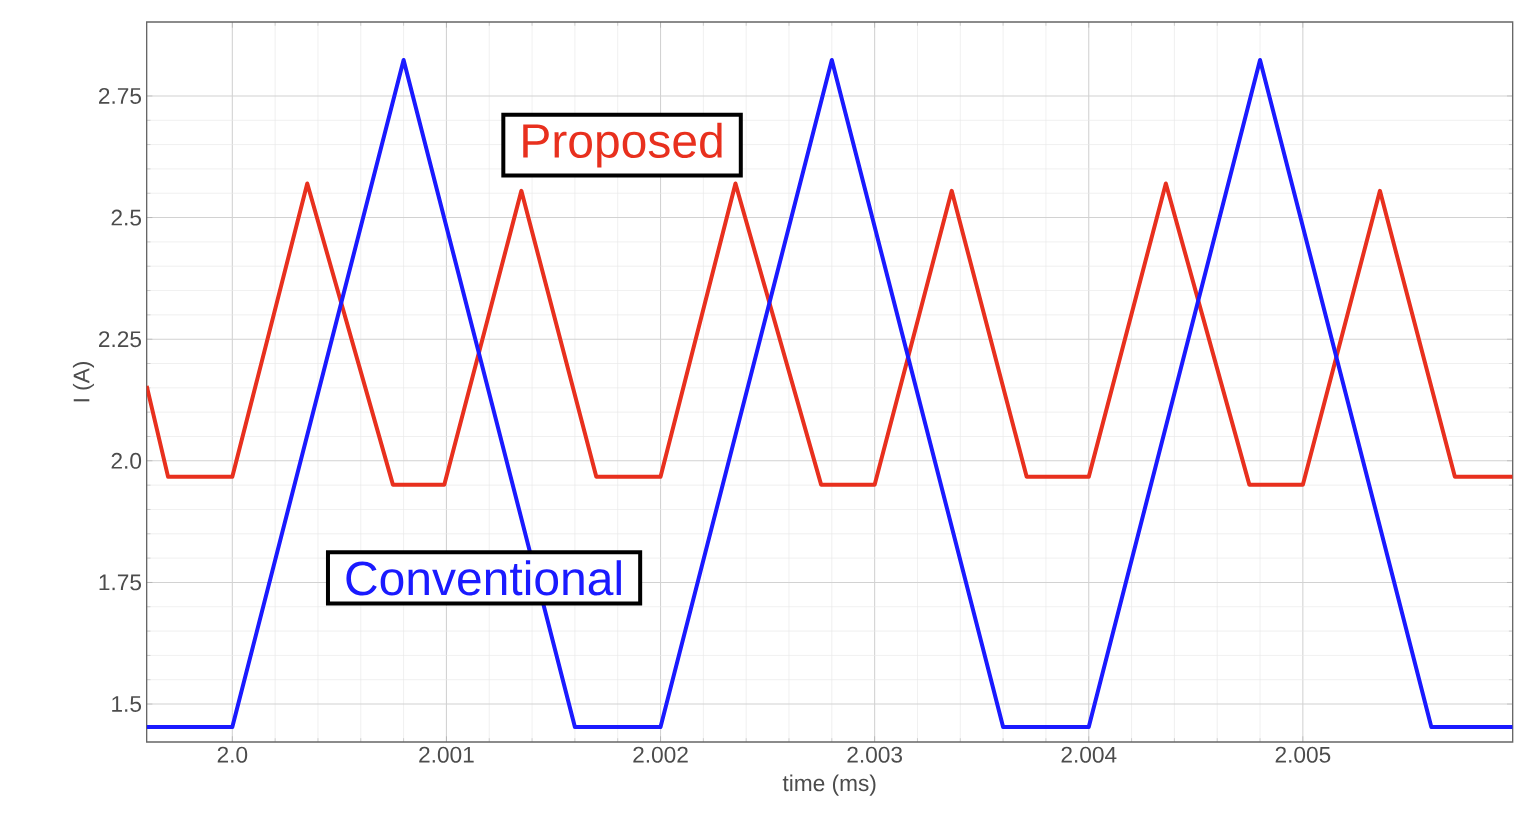  I want to click on y-tick-label: 1.75, so click(120, 582).